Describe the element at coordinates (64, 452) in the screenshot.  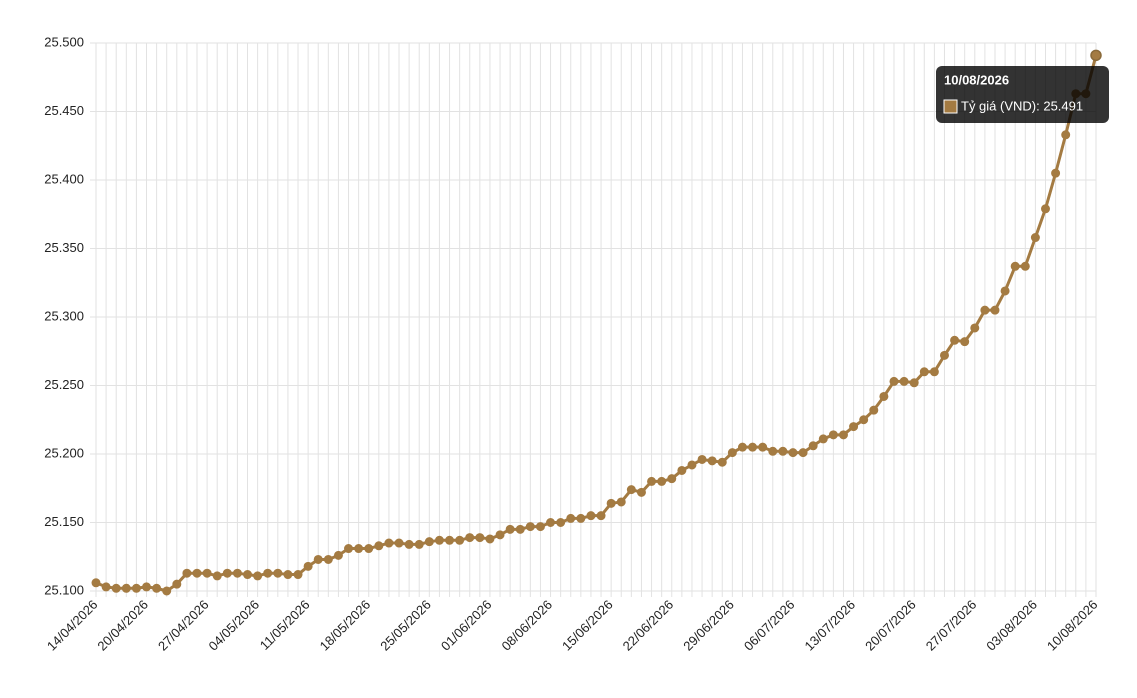
I see `y-tick-label: 25.200` at that location.